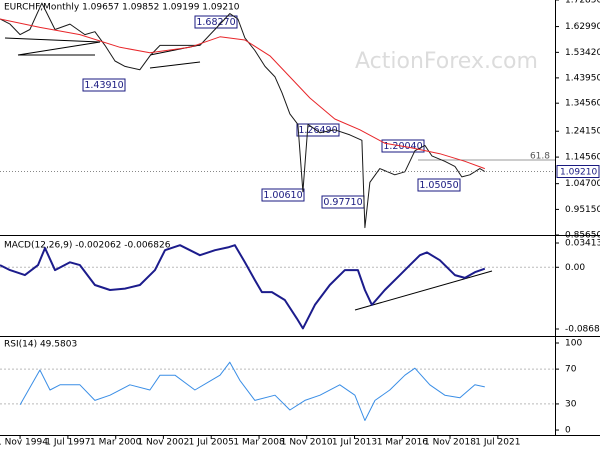 The height and width of the screenshot is (450, 600). I want to click on y-tick-label: -0.086849, so click(582, 329).